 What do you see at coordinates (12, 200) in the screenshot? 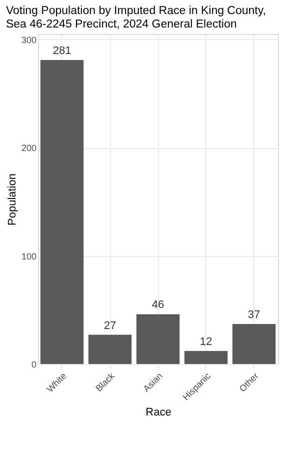
I see `y-axis-title: Population` at bounding box center [12, 200].